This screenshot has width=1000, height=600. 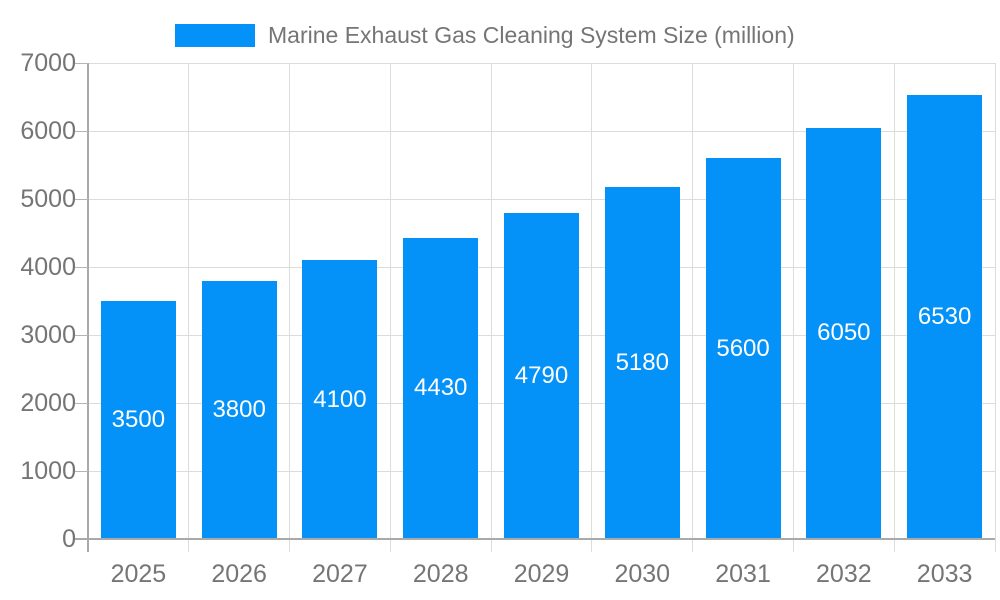 I want to click on y-axis-tick-label: 4000, so click(x=48, y=267).